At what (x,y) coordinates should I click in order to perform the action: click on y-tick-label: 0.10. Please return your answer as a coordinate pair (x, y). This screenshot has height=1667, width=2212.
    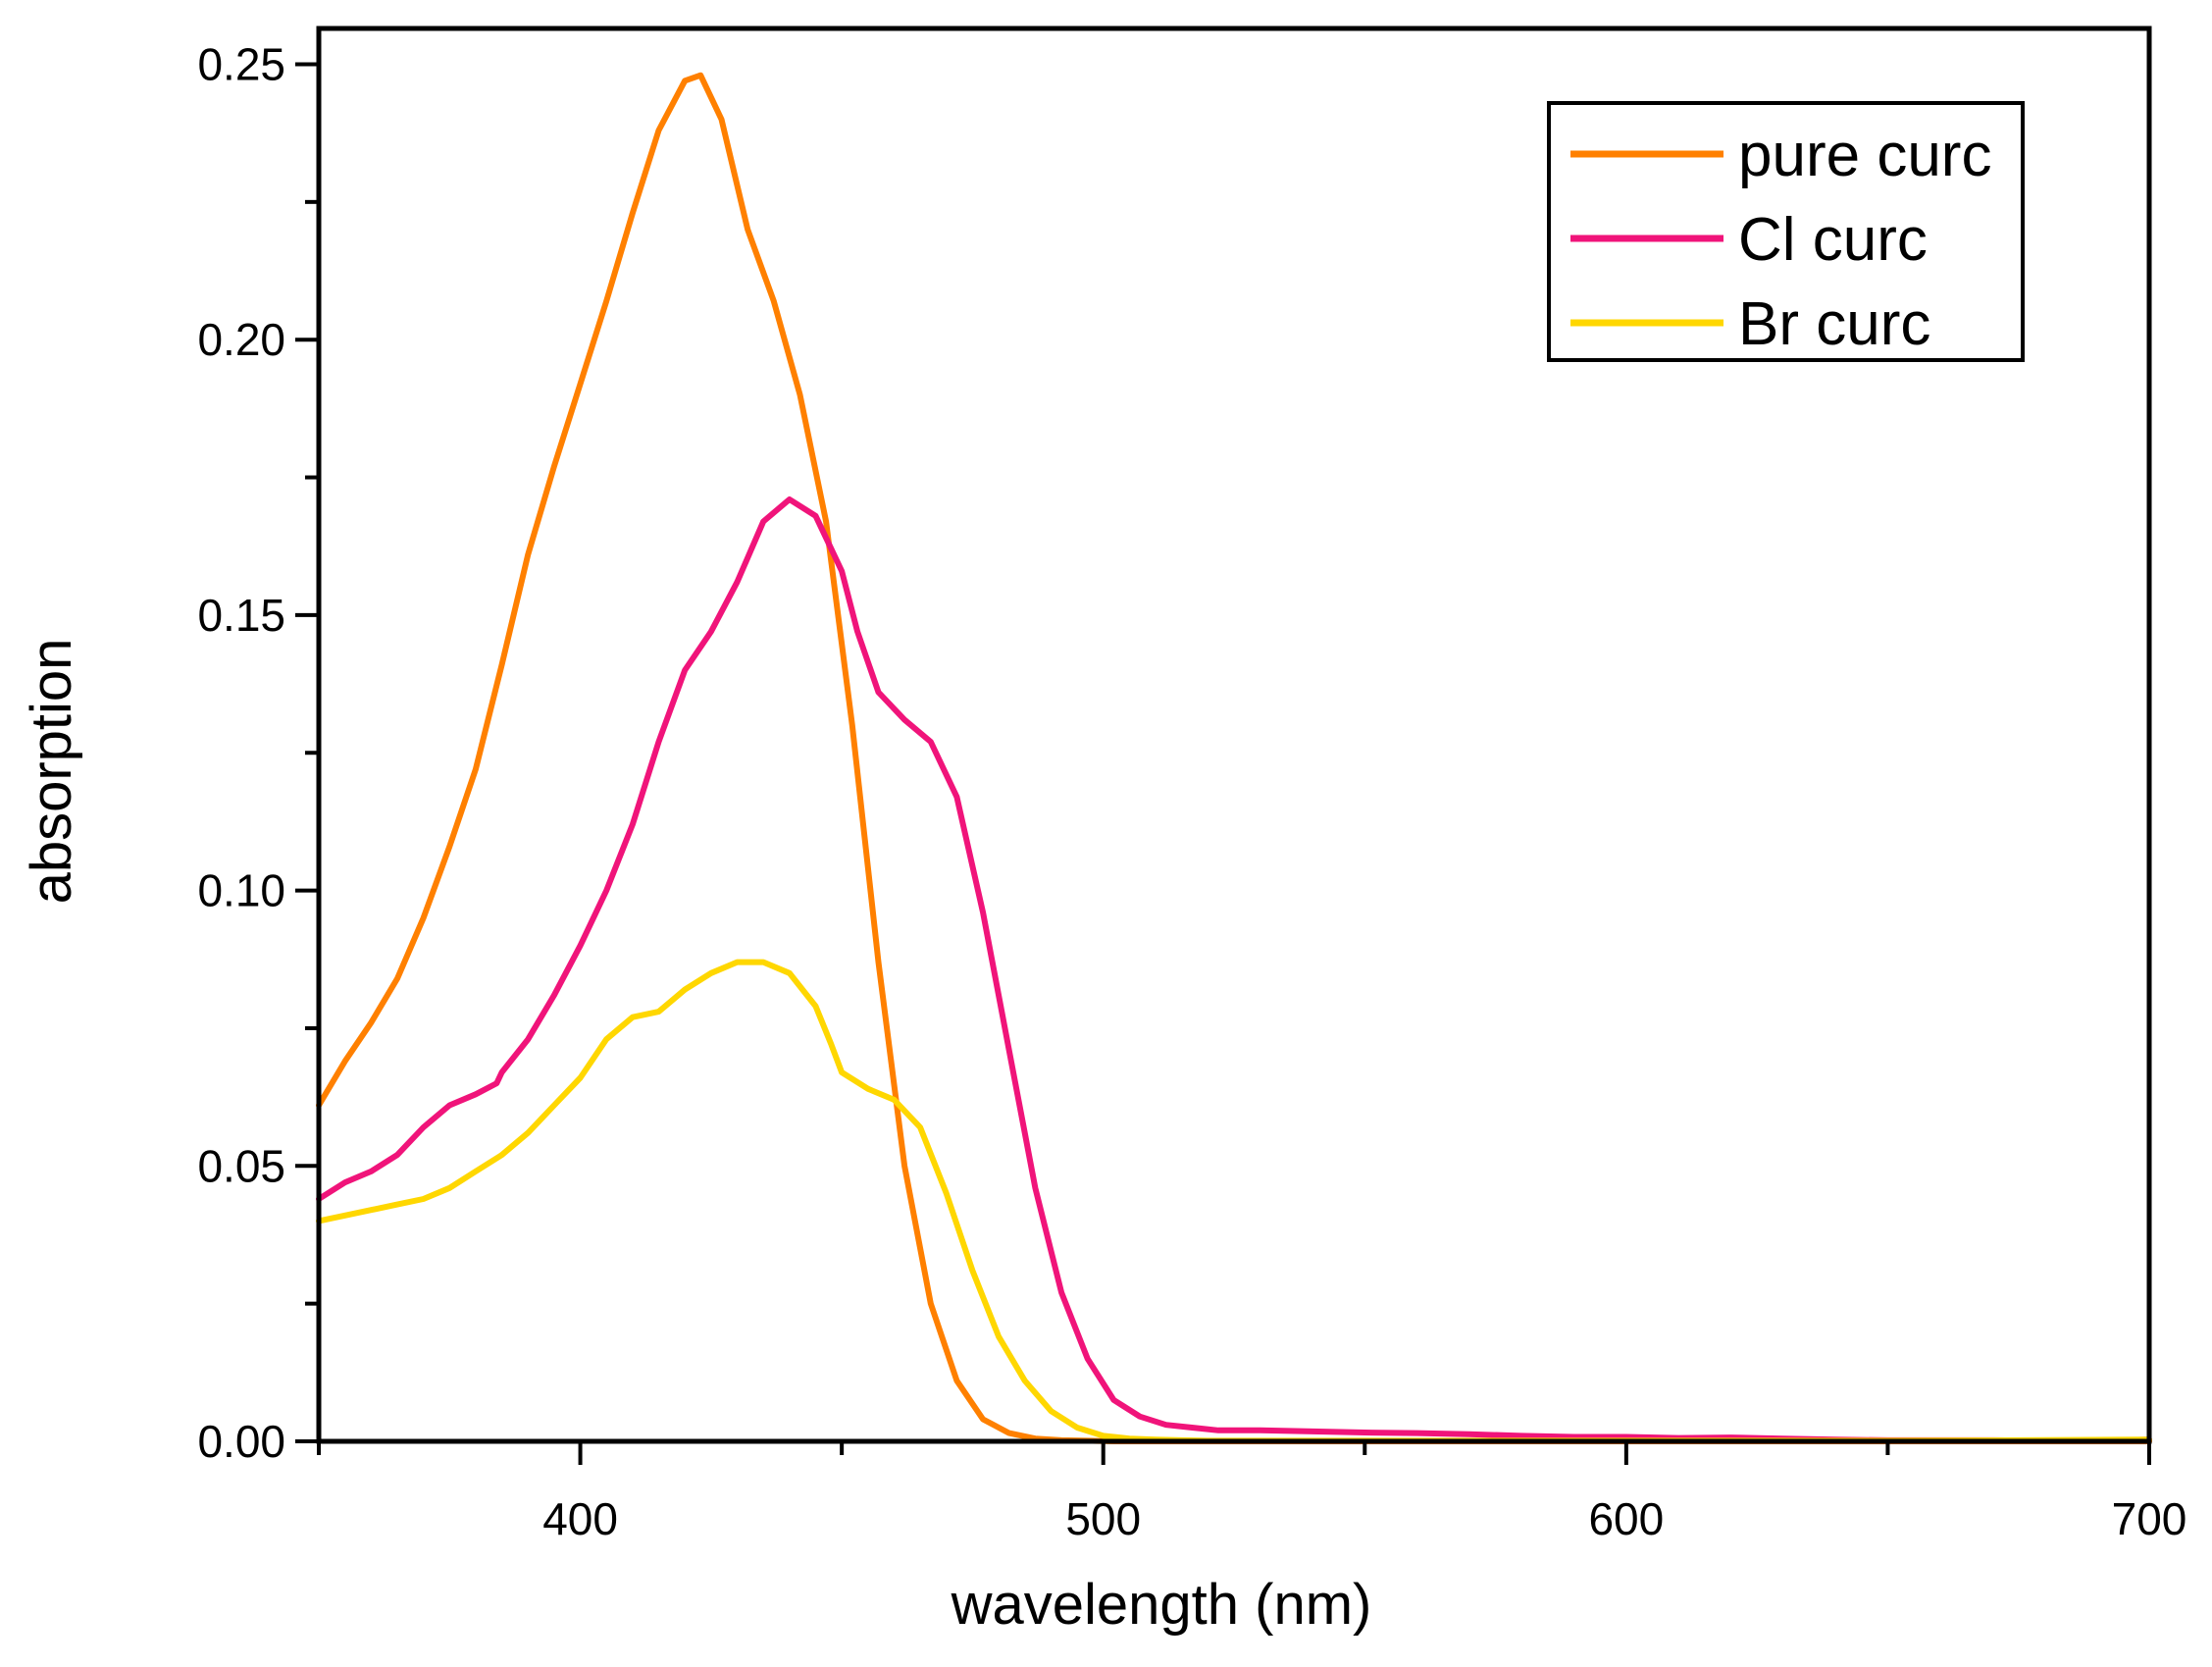
    Looking at the image, I should click on (241, 890).